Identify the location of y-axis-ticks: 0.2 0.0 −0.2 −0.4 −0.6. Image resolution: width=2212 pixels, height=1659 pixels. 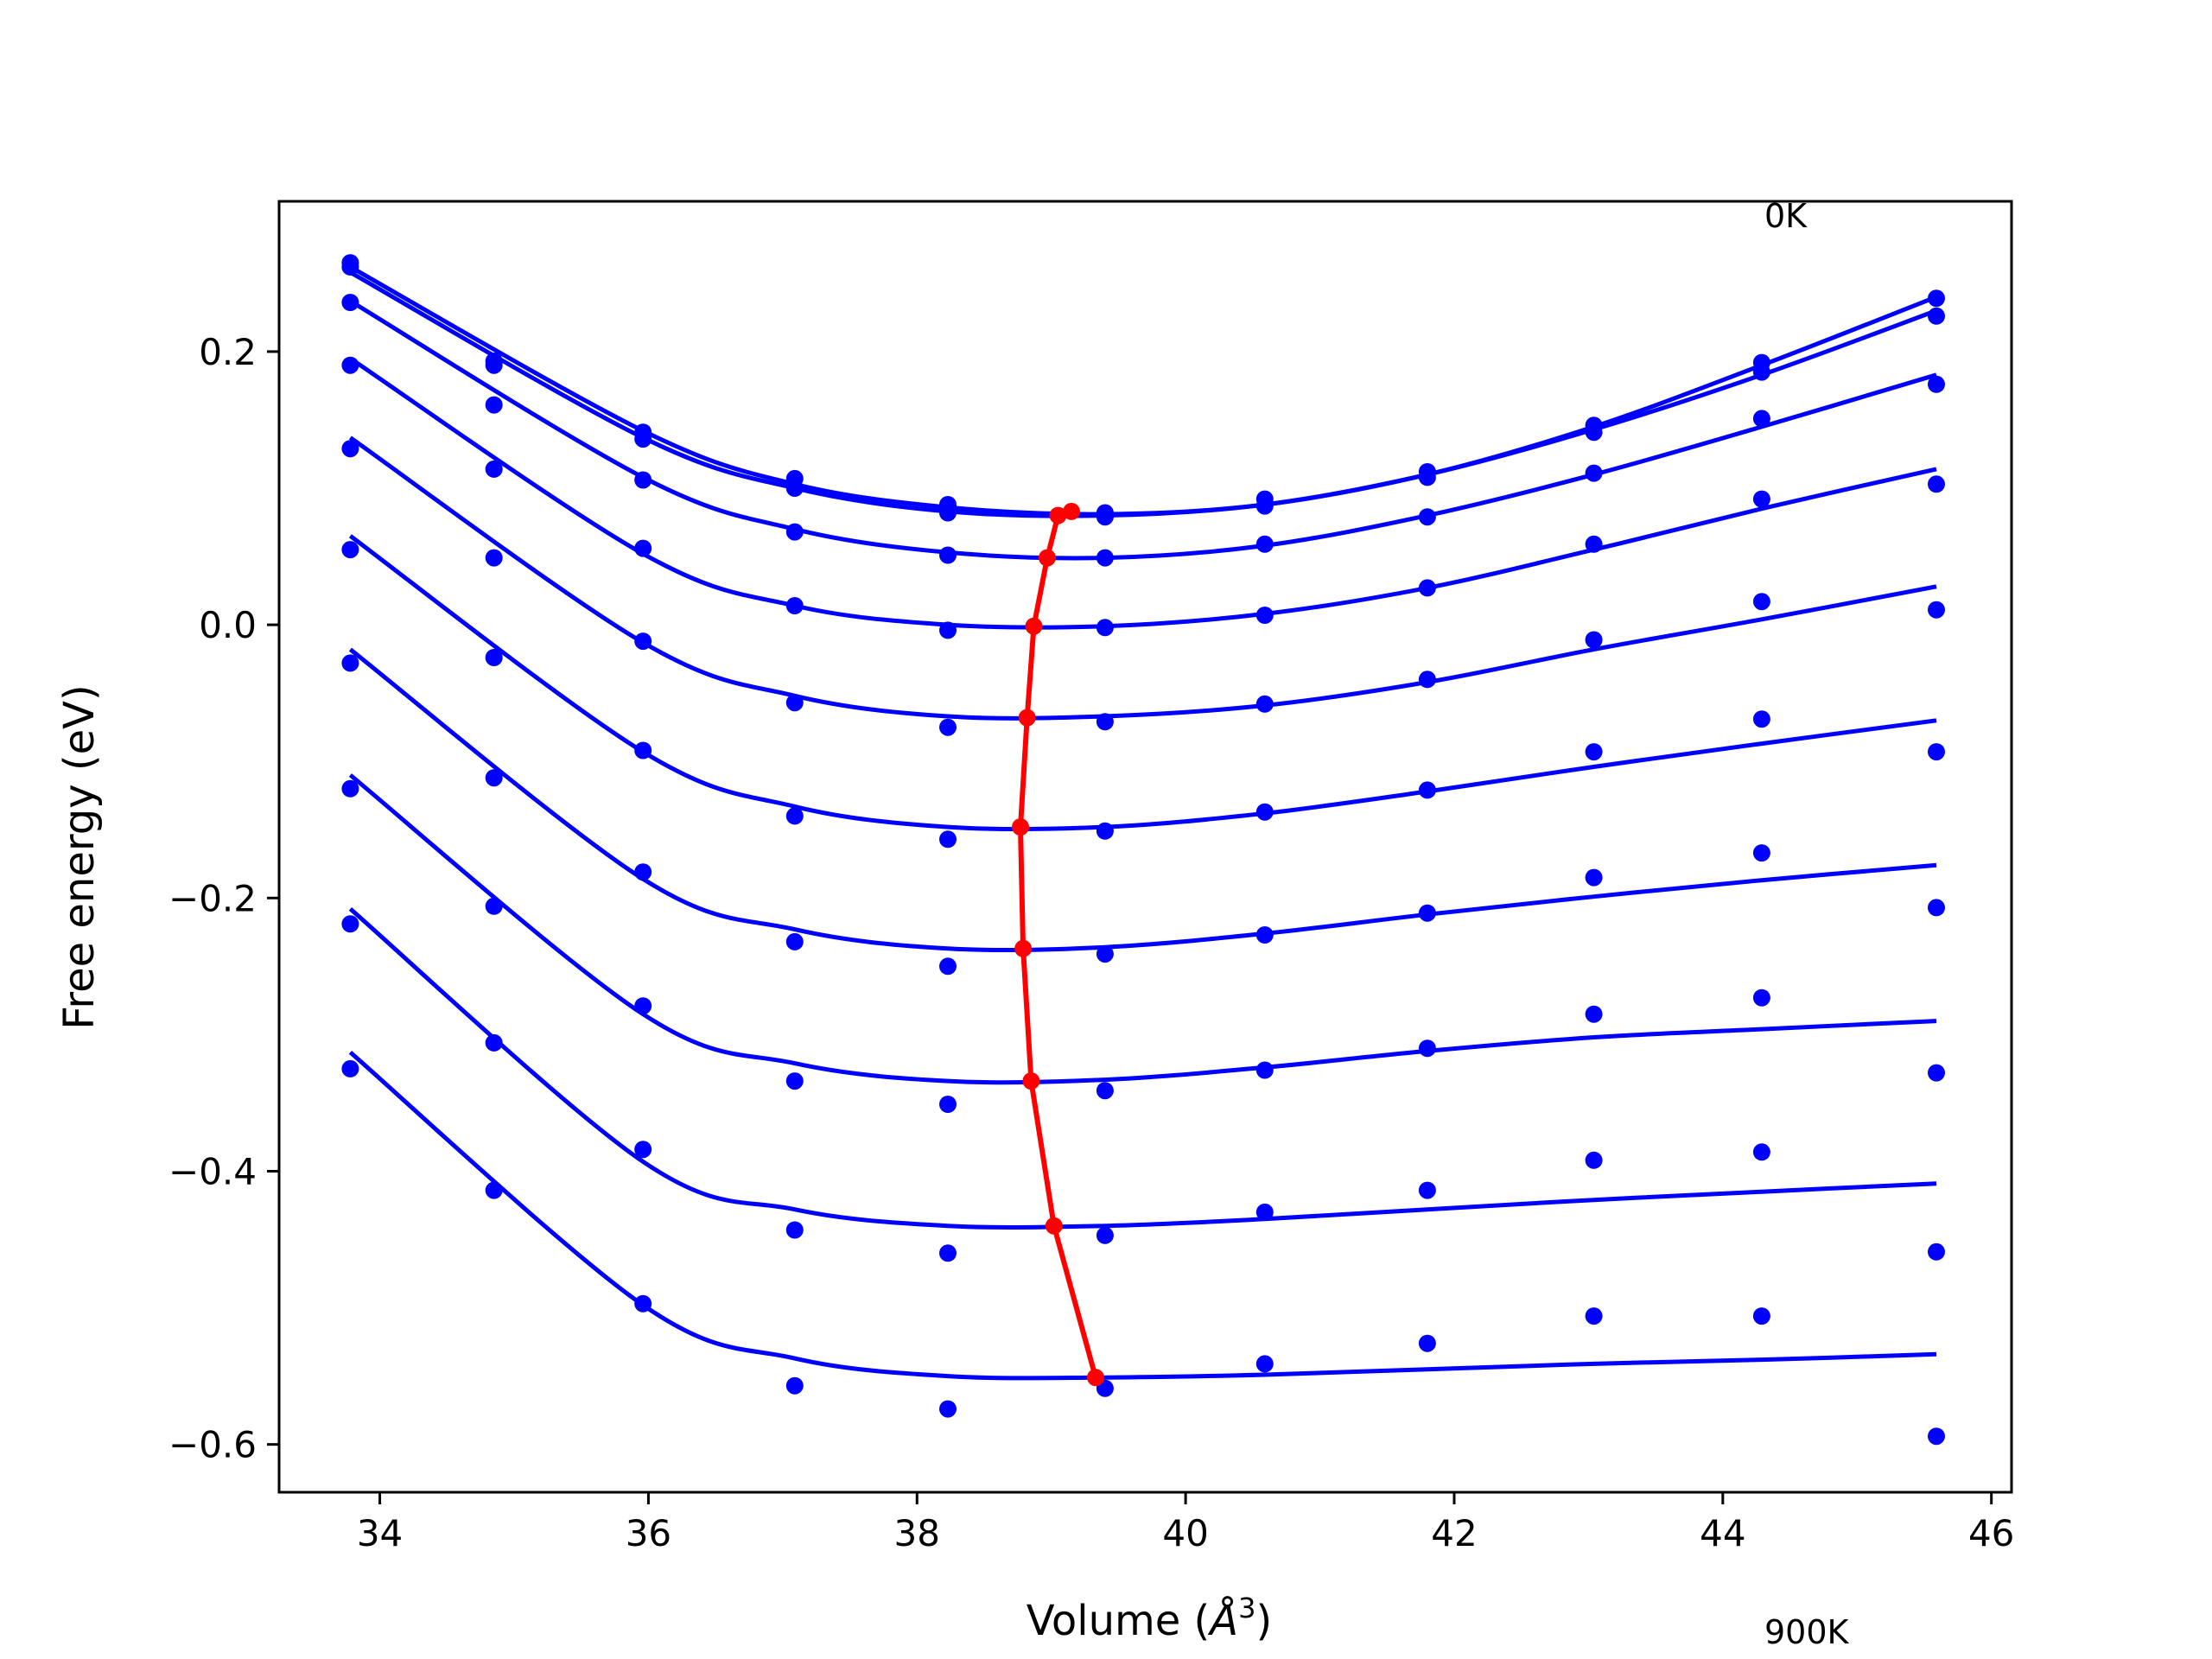
(223, 898).